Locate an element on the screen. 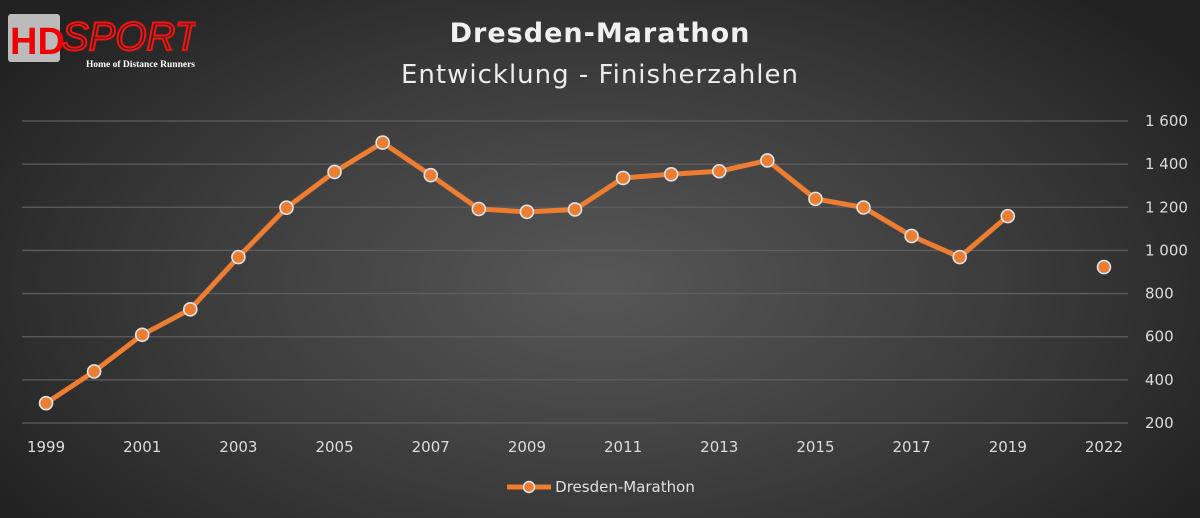 This screenshot has height=518, width=1200. x-tick-label: 2007 is located at coordinates (431, 447).